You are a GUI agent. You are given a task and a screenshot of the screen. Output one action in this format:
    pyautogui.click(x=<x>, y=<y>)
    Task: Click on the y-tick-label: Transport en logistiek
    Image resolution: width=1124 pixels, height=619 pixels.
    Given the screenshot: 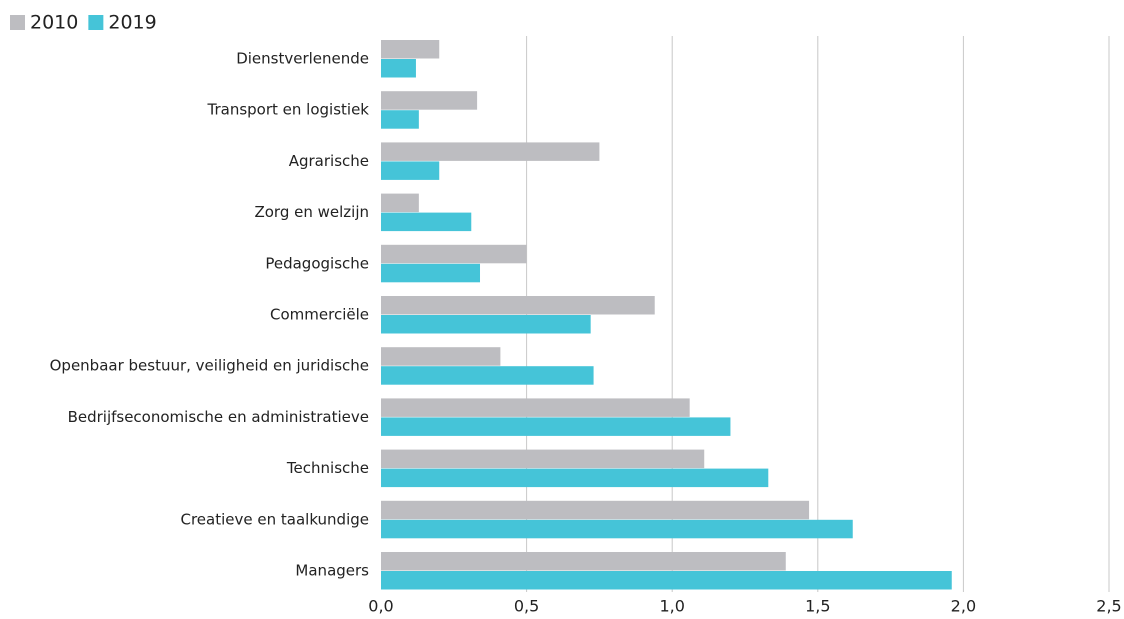 What is the action you would take?
    pyautogui.click(x=288, y=110)
    